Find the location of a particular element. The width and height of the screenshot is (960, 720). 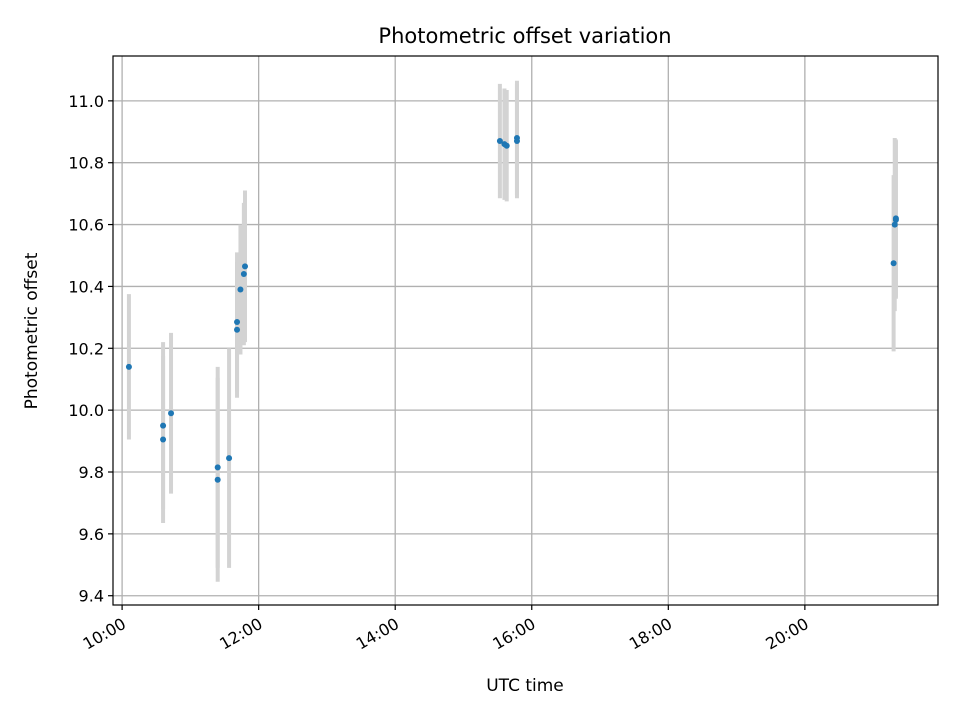

y-tick-label: 11.0 is located at coordinates (86, 101).